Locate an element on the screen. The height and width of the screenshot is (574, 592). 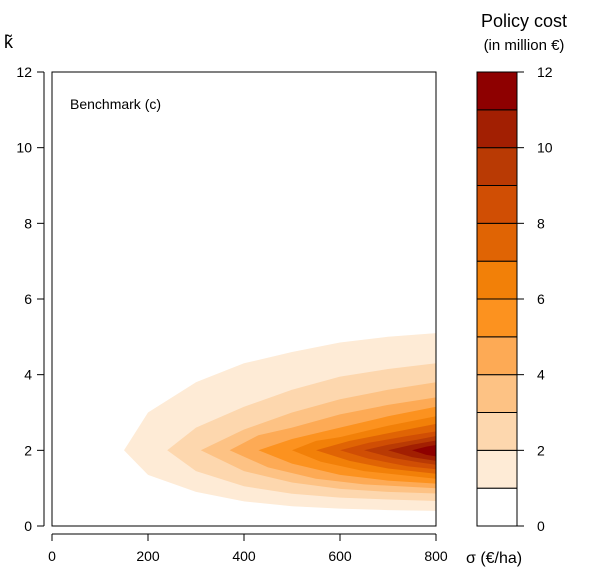
y-axis: 0 2 4 6 8 10 12 is located at coordinates (30, 299).